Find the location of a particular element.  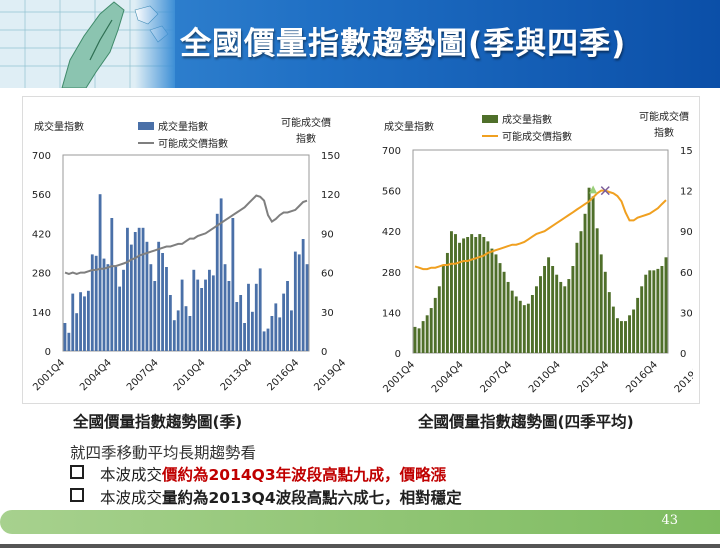

caption-right: 全國價量指數趨勢圖(四季平均) is located at coordinates (526, 422).